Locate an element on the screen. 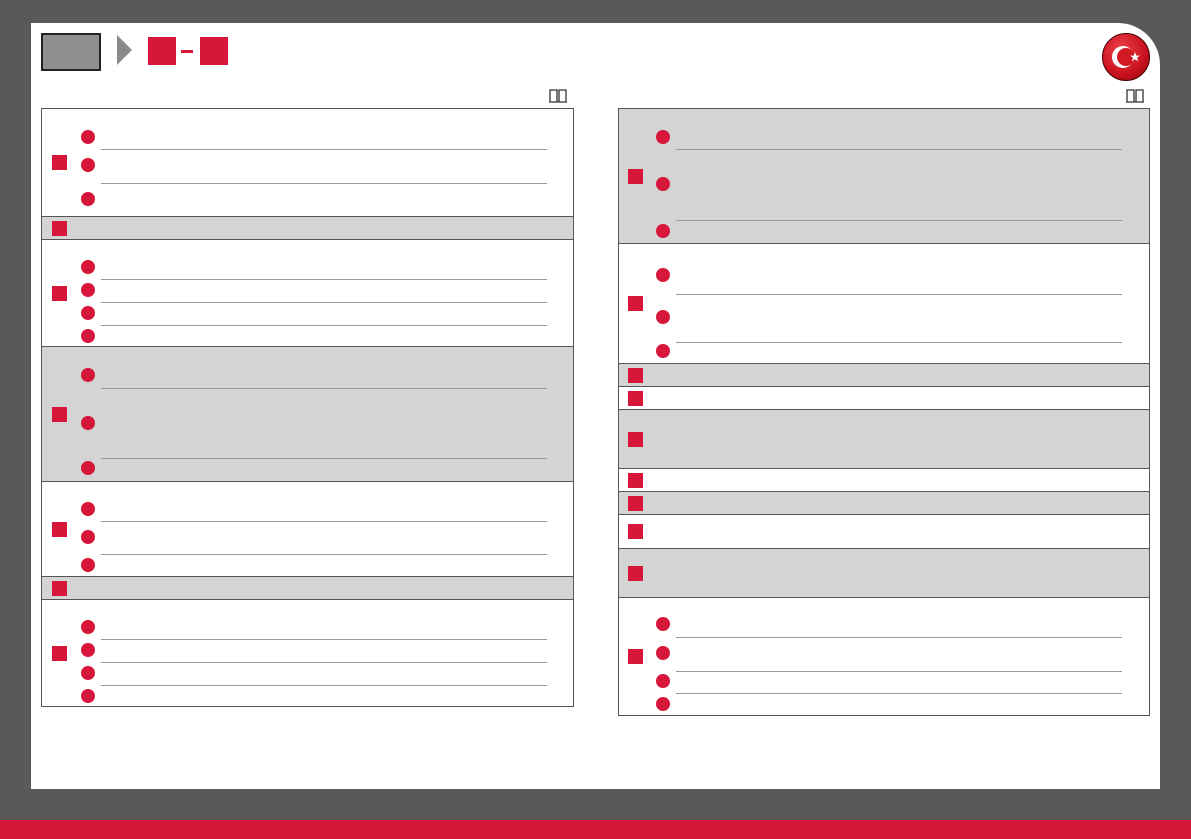  range-dash is located at coordinates (187, 51).